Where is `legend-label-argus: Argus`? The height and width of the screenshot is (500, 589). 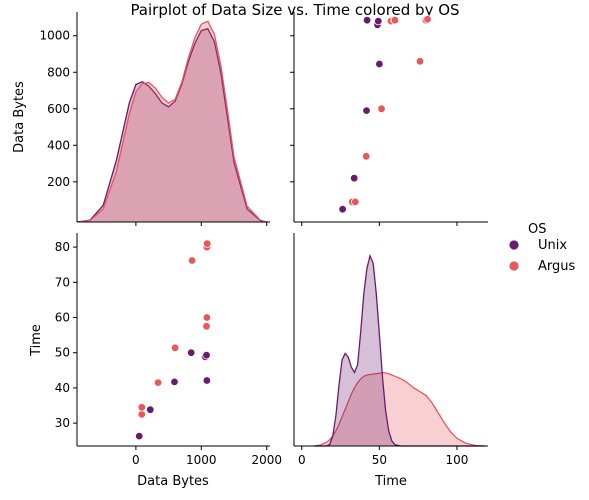
legend-label-argus: Argus is located at coordinates (557, 266).